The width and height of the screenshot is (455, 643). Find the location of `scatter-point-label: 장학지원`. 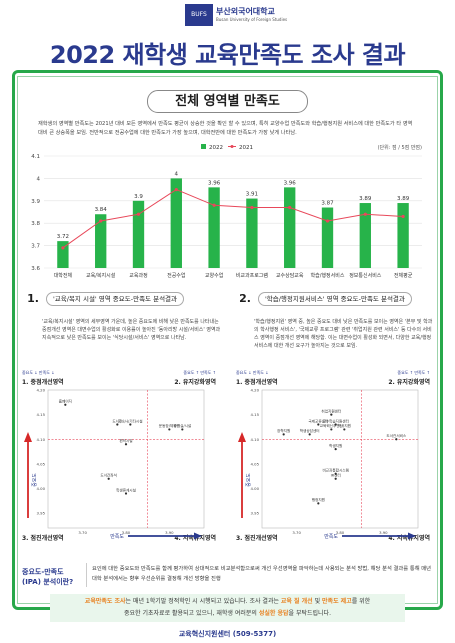

scatter-point-label: 장학지원 is located at coordinates (283, 430).